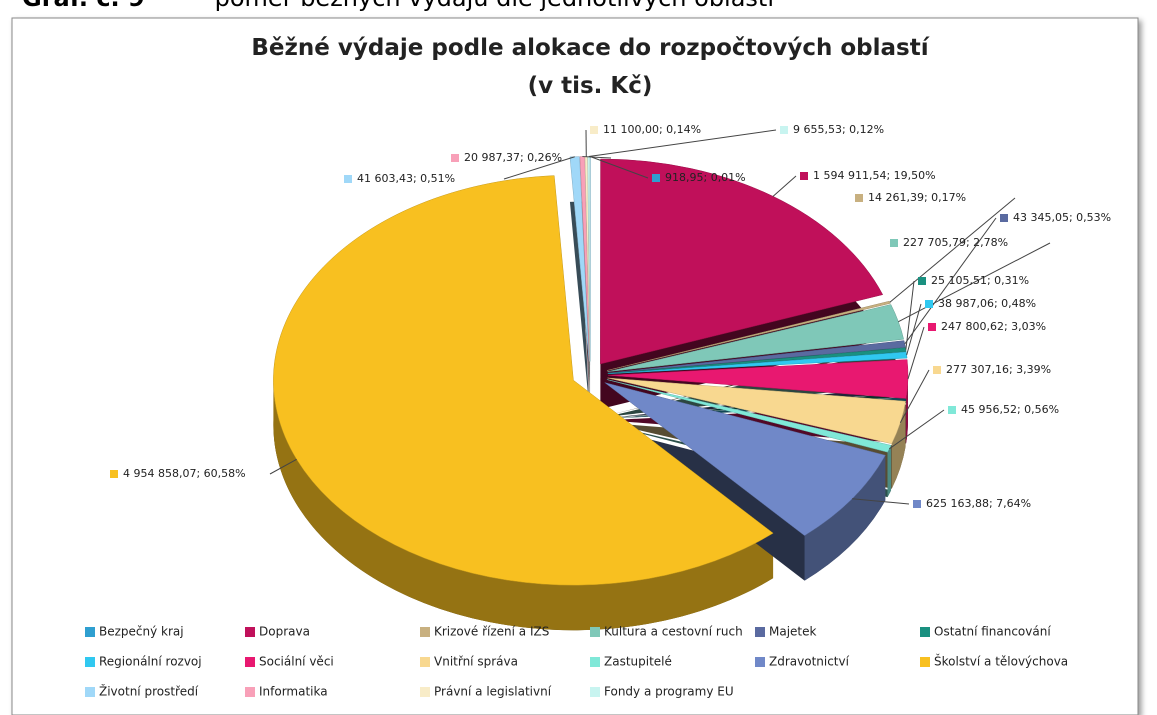 This screenshot has height=715, width=1157. What do you see at coordinates (406, 178) in the screenshot?
I see `data-label: 41 603,43; 0,51%` at bounding box center [406, 178].